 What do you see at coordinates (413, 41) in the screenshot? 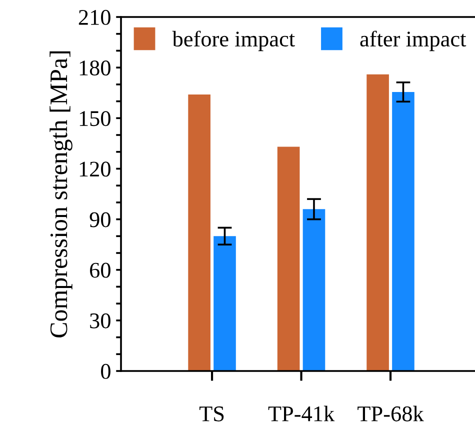
I see `legend-label: after impact` at bounding box center [413, 41].